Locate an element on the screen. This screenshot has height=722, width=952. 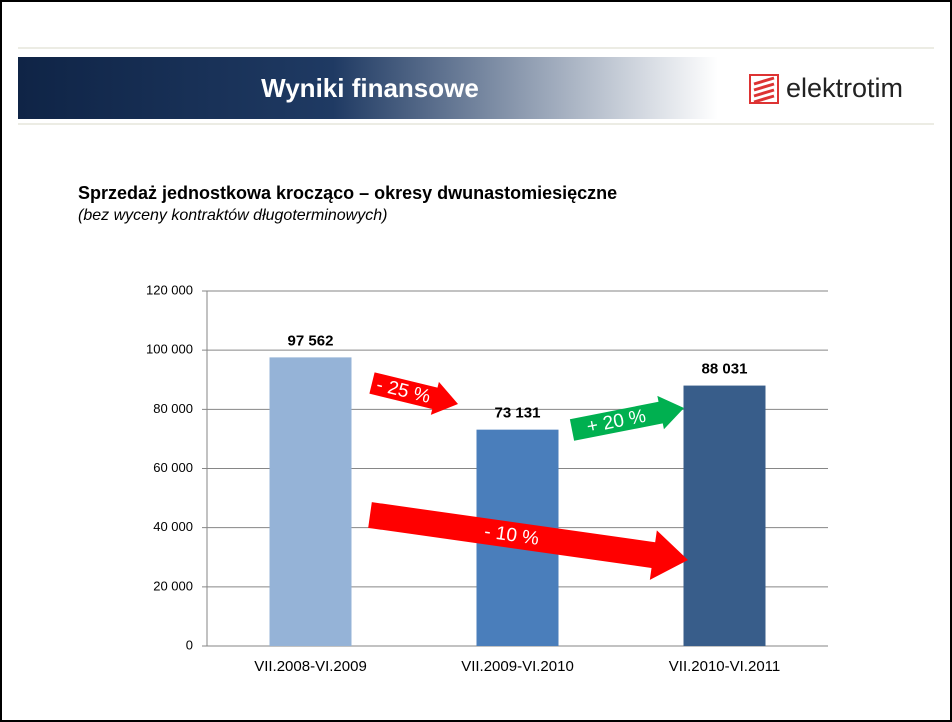
x-tick-label: VII.2010-VI.2011 is located at coordinates (724, 666).